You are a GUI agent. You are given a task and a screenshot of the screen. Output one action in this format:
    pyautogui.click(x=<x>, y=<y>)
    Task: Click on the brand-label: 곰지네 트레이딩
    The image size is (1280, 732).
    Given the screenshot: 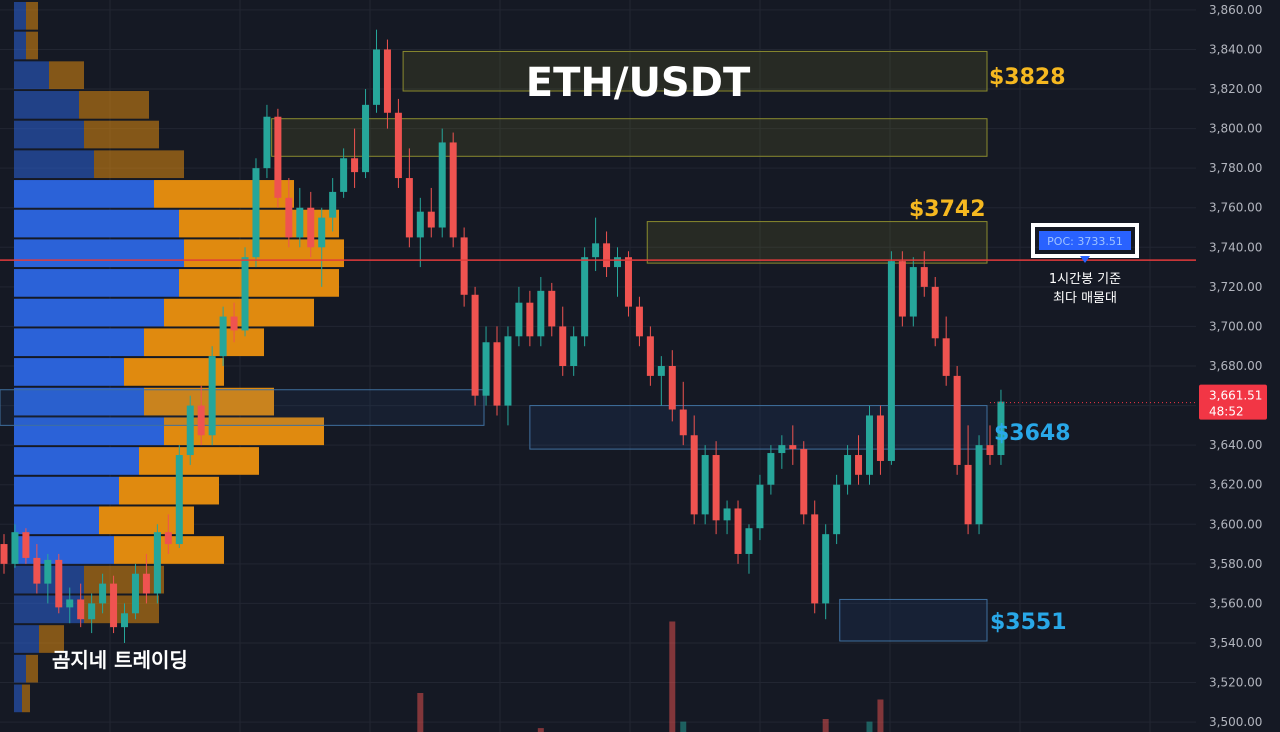 What is the action you would take?
    pyautogui.click(x=120, y=660)
    